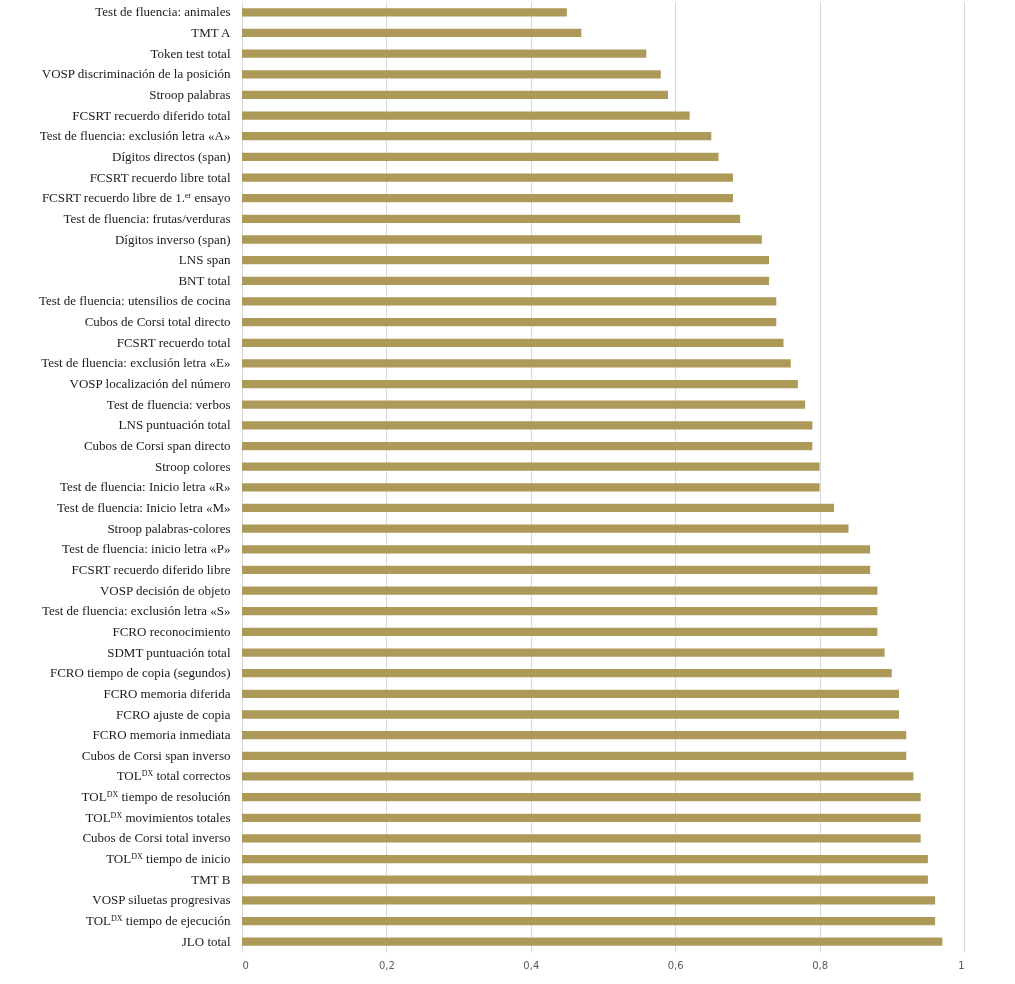 This screenshot has width=1015, height=984. What do you see at coordinates (168, 859) in the screenshot?
I see `y-tick-label: TOL$^{DX}$ tiempo de inicio` at bounding box center [168, 859].